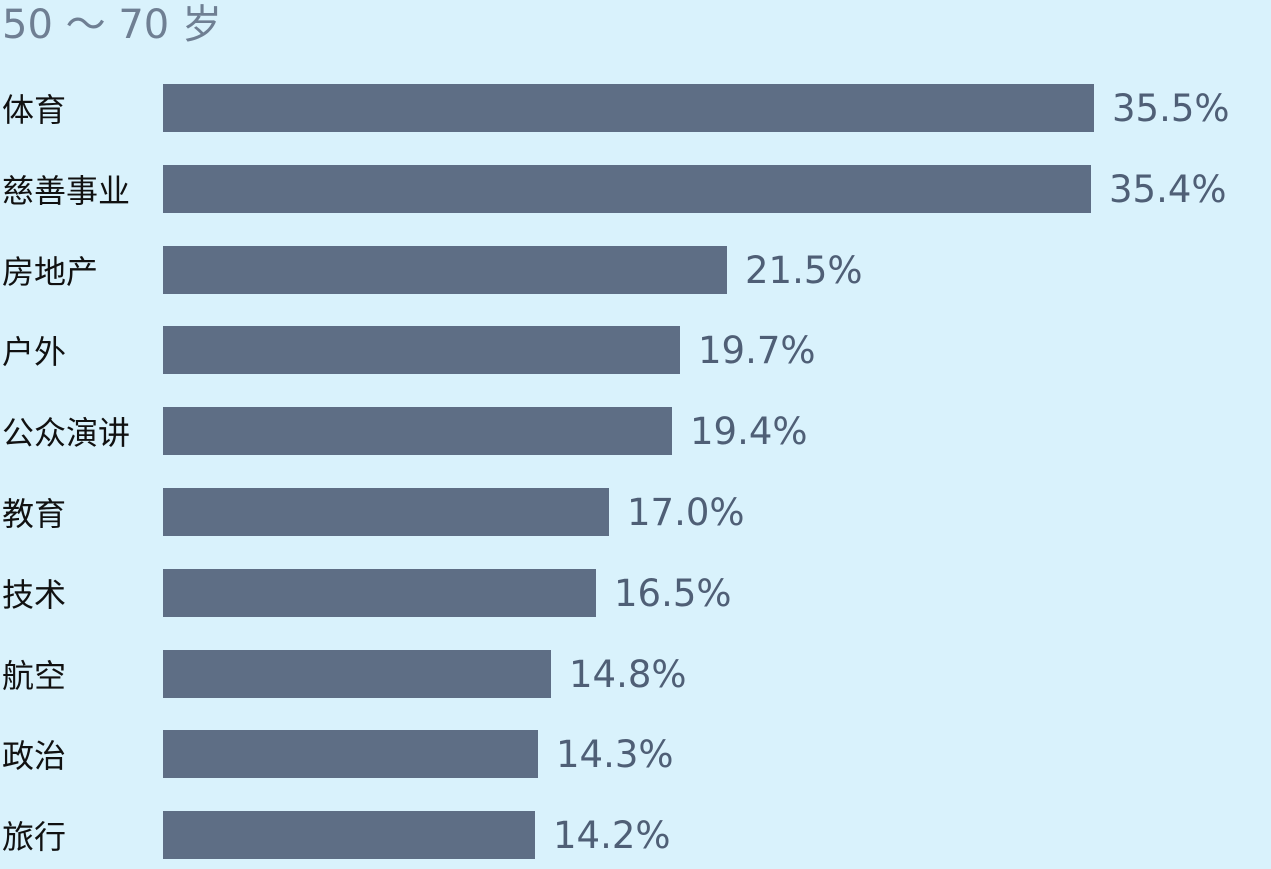  I want to click on bar-row: 体育 35.5%, so click(635, 108).